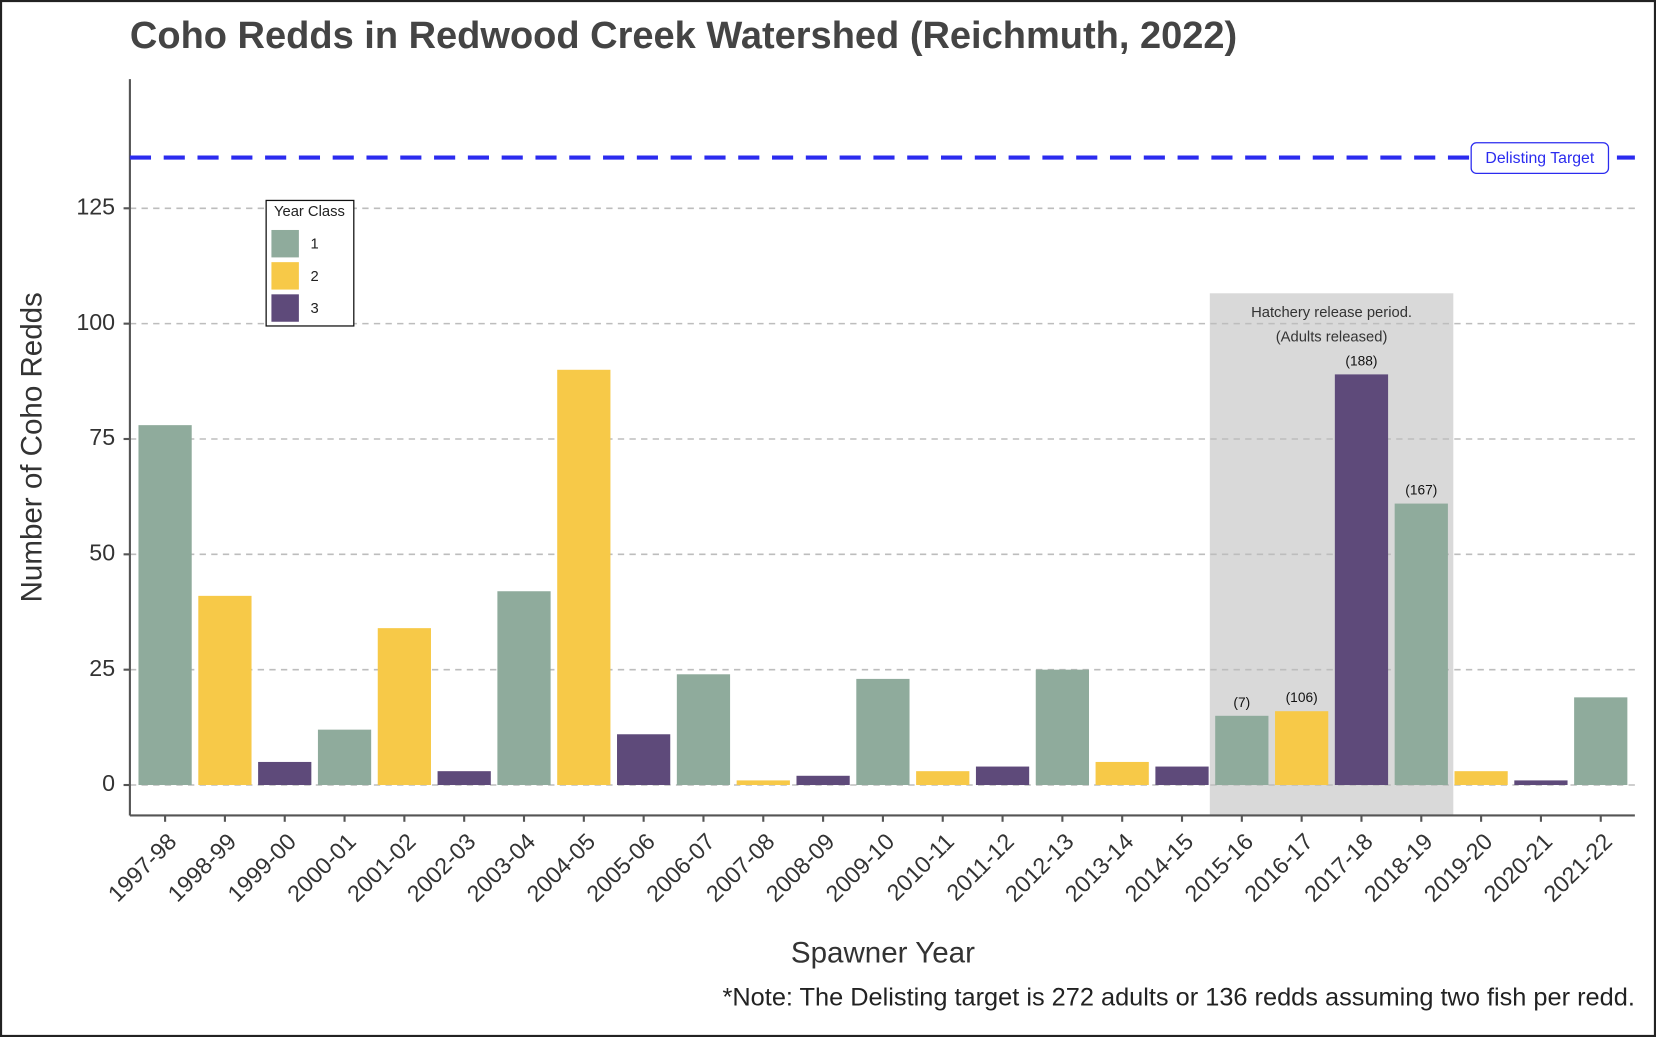  Describe the element at coordinates (32, 447) in the screenshot. I see `y-axis-label: Number of Coho Redds` at that location.